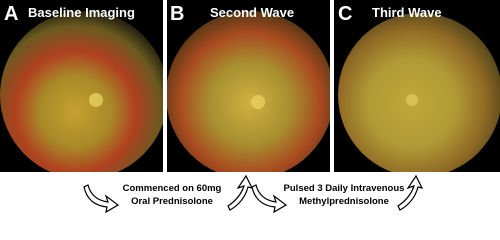 The height and width of the screenshot is (240, 500). What do you see at coordinates (407, 12) in the screenshot?
I see `panel-title: Third Wave` at bounding box center [407, 12].